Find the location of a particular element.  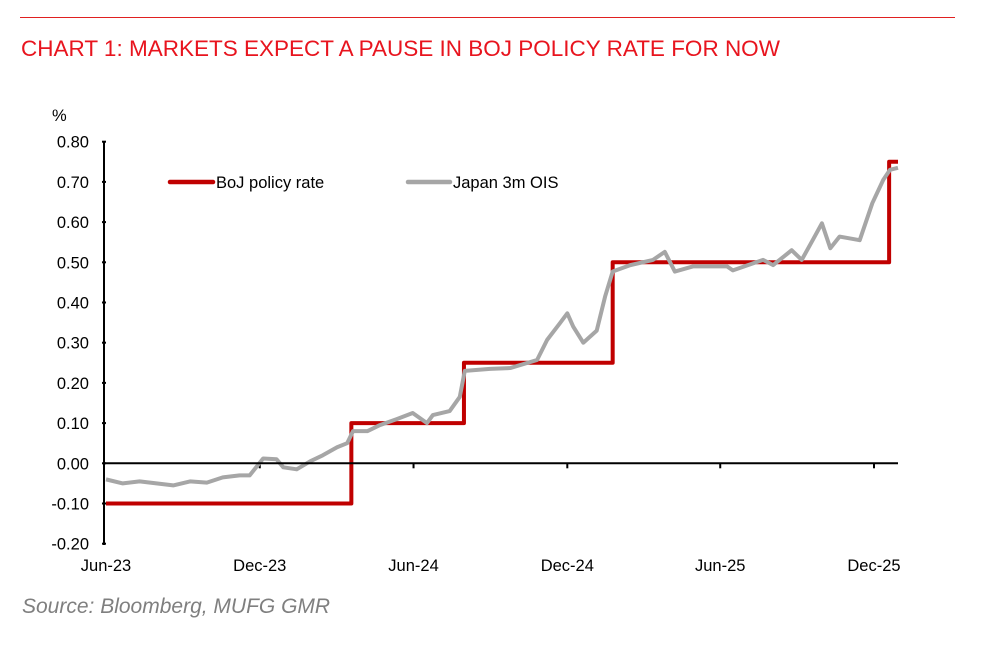

legend-label: Japan 3m OIS is located at coordinates (505, 183).